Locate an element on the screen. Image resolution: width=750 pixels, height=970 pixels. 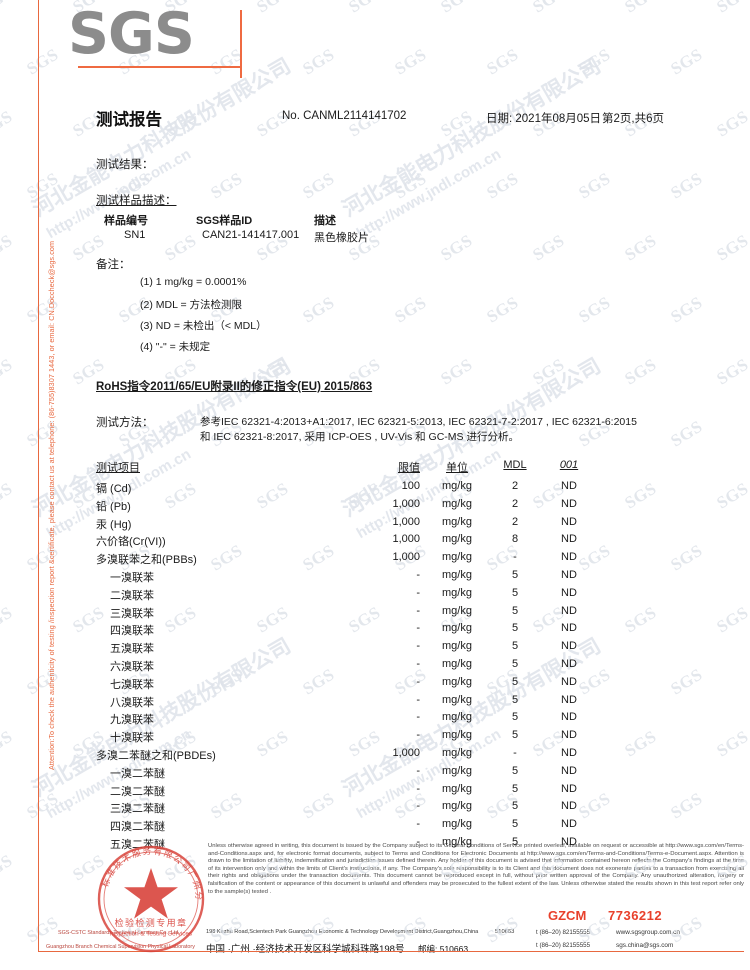
cell-test-item: 汞 (Hg) is located at coordinates (114, 524).